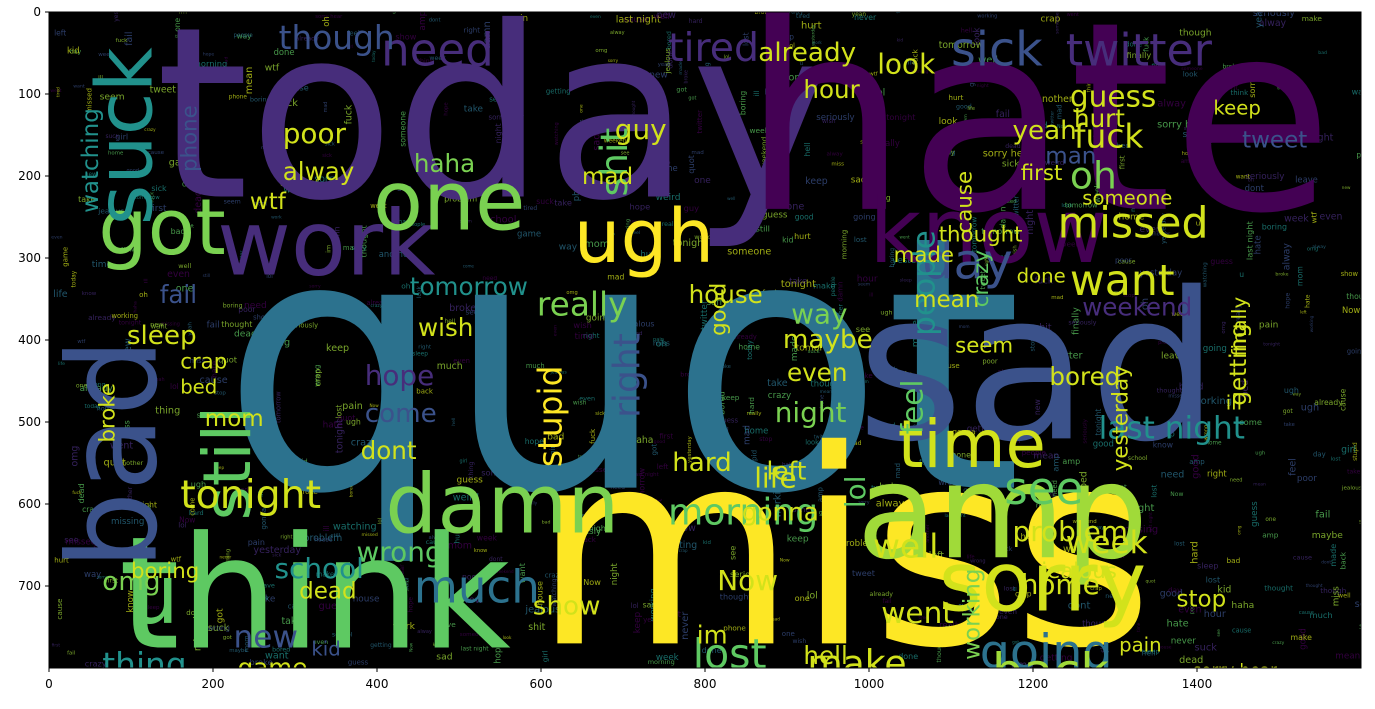  Describe the element at coordinates (627, 375) in the screenshot. I see `word-right: right` at that location.